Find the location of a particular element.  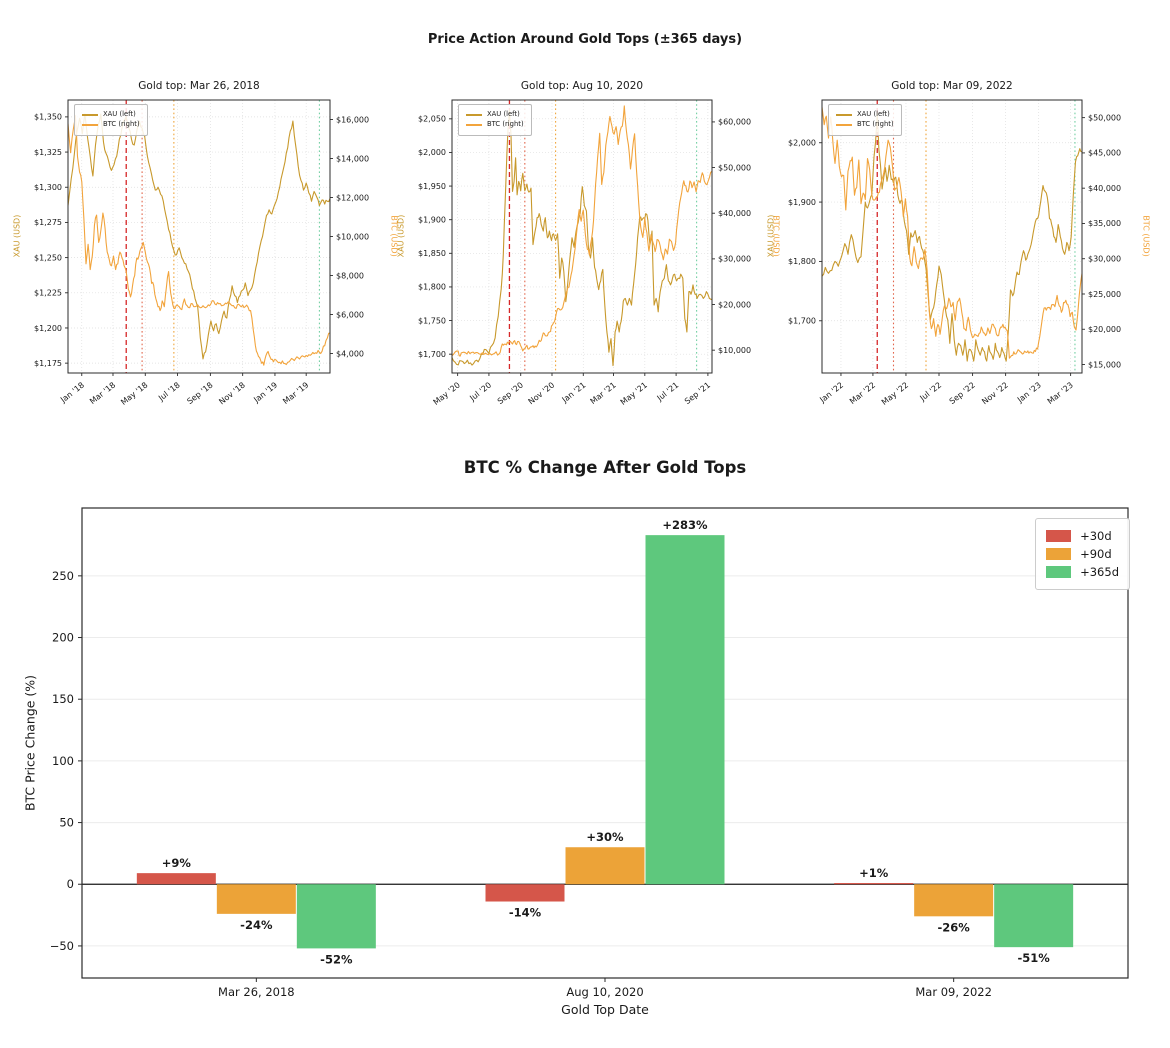

legend-item-30d: +30d is located at coordinates (1082, 536).